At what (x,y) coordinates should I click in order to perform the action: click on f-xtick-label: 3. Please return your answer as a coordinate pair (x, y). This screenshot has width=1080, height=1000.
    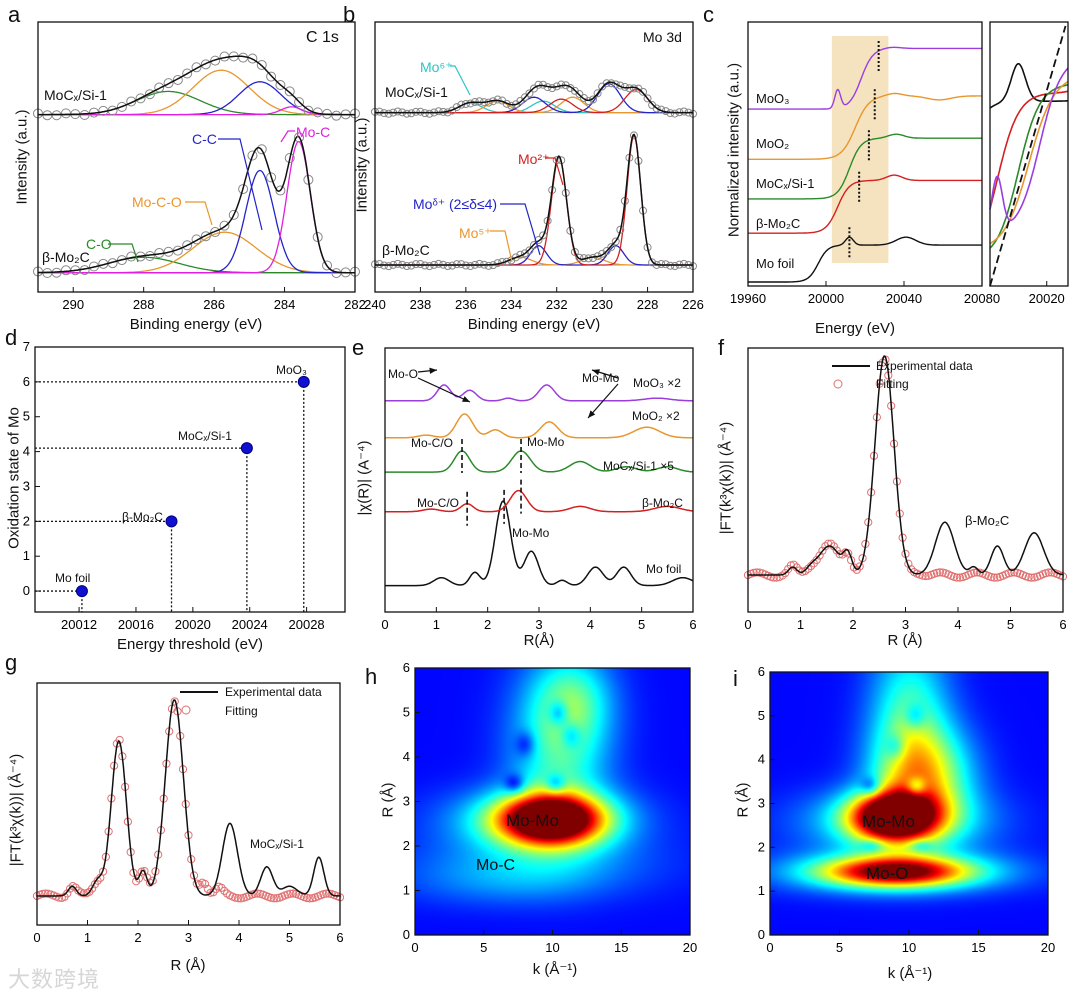
    Looking at the image, I should click on (905, 624).